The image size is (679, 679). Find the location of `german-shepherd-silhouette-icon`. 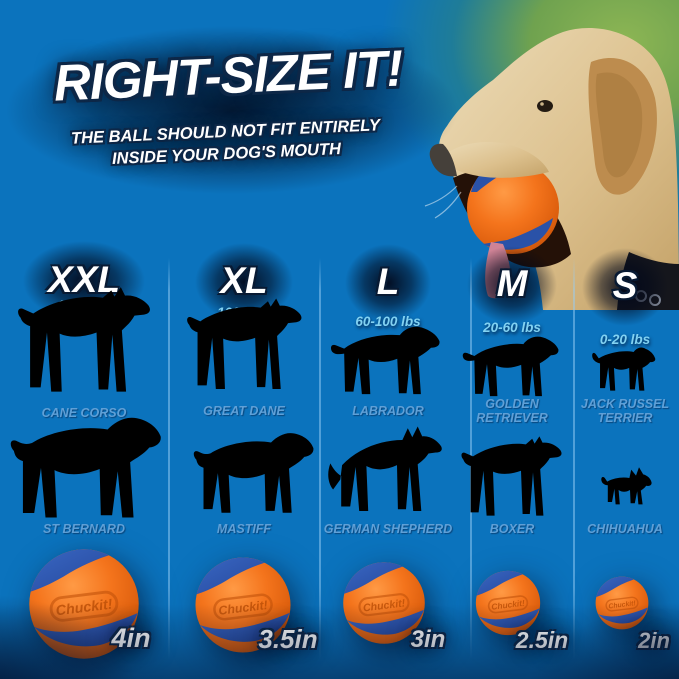

german-shepherd-silhouette-icon is located at coordinates (388, 471).